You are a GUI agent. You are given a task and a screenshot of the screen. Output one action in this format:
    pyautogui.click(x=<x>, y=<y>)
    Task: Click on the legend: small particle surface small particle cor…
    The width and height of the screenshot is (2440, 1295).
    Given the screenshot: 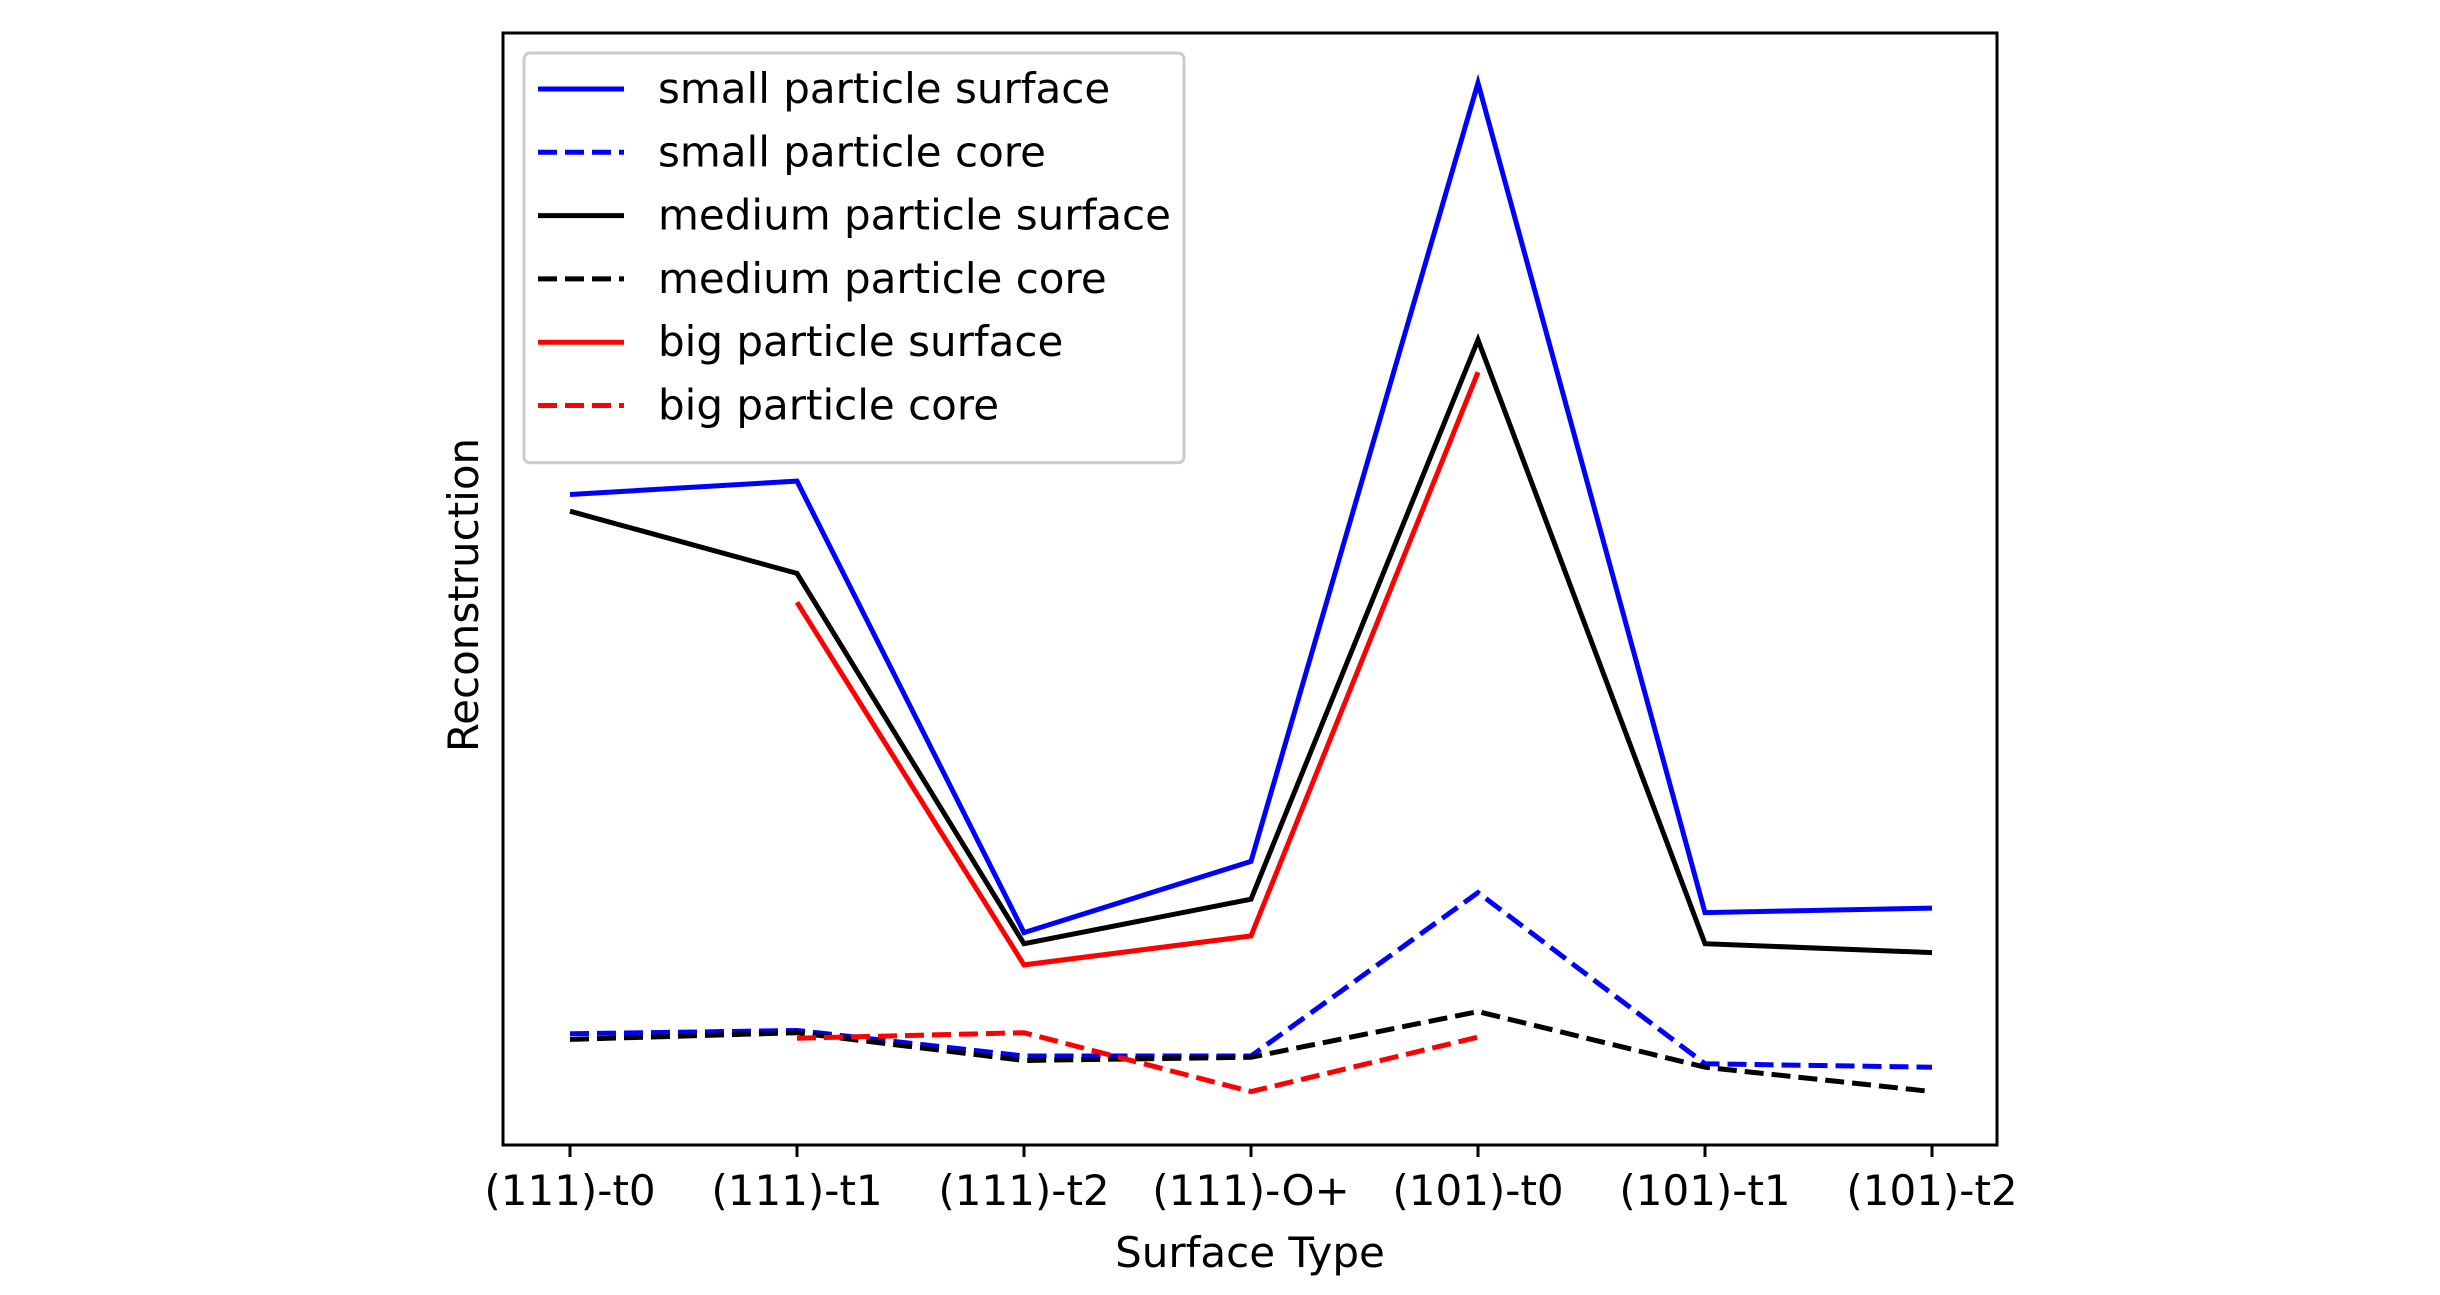 What is the action you would take?
    pyautogui.click(x=854, y=258)
    